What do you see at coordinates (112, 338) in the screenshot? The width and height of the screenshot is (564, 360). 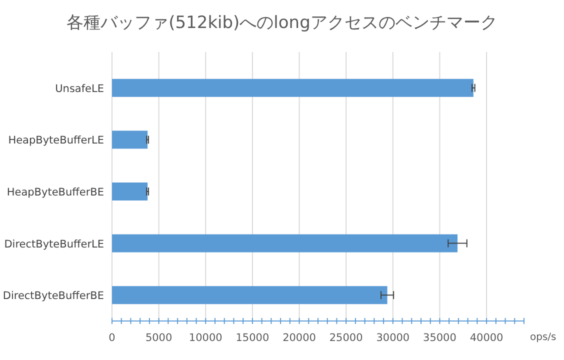 I see `x-tick-label: 0` at bounding box center [112, 338].